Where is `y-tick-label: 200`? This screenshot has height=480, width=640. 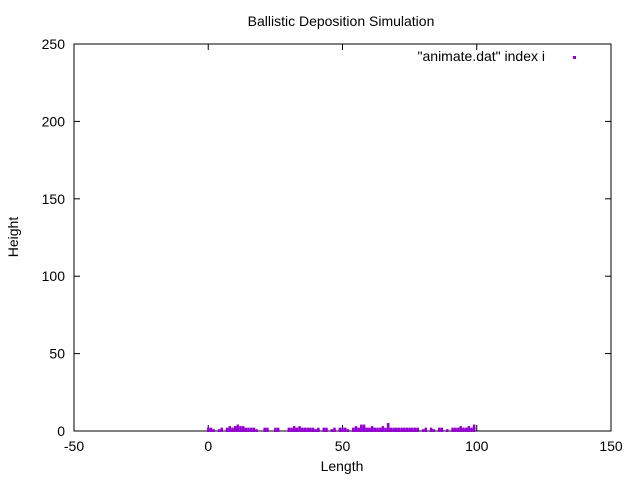 y-tick-label: 200 is located at coordinates (54, 121).